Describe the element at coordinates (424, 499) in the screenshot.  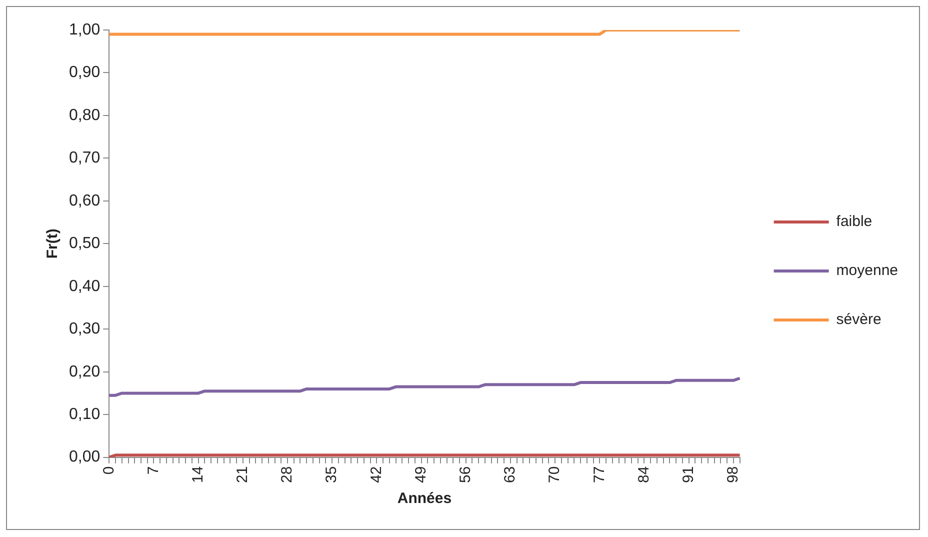
I see `x-axis-title: Années` at that location.